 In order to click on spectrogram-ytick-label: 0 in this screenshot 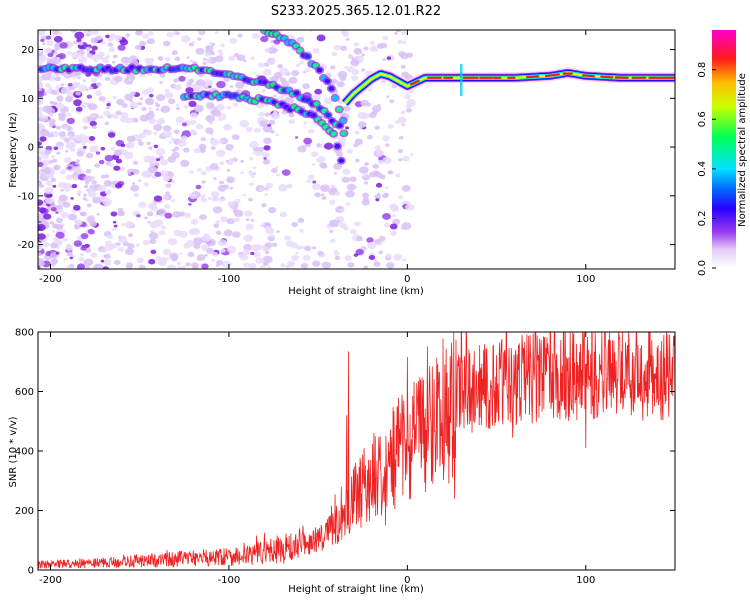, I will do `click(31, 148)`.